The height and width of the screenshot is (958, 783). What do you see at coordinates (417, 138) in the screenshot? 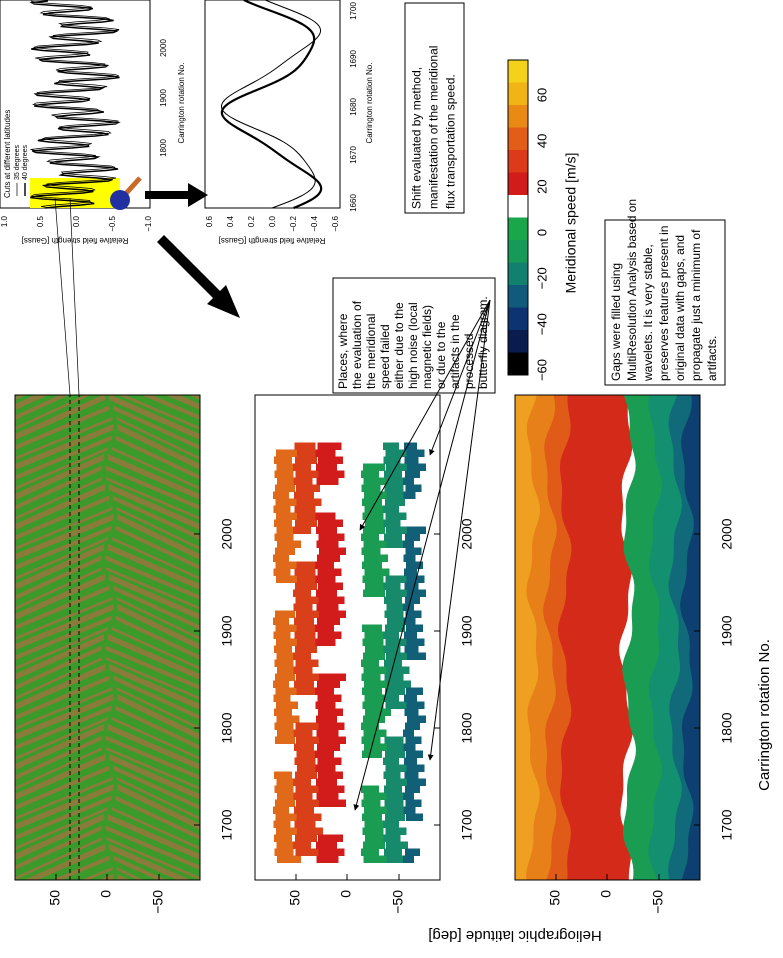
I see `note-line: Shift evaluated by method,` at bounding box center [417, 138].